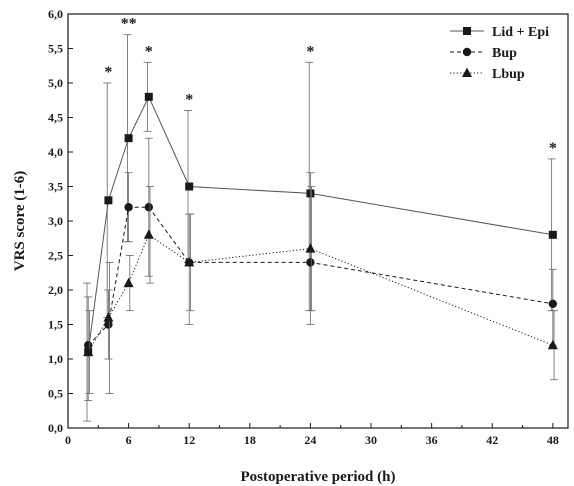 This screenshot has width=574, height=486. I want to click on legend-entry: Bup, so click(483, 53).